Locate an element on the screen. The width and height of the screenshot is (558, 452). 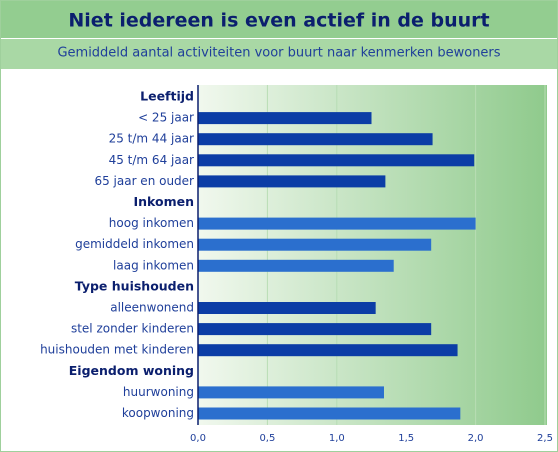
y-tick-label: 25 t/m 44 jaar is located at coordinates (151, 139).